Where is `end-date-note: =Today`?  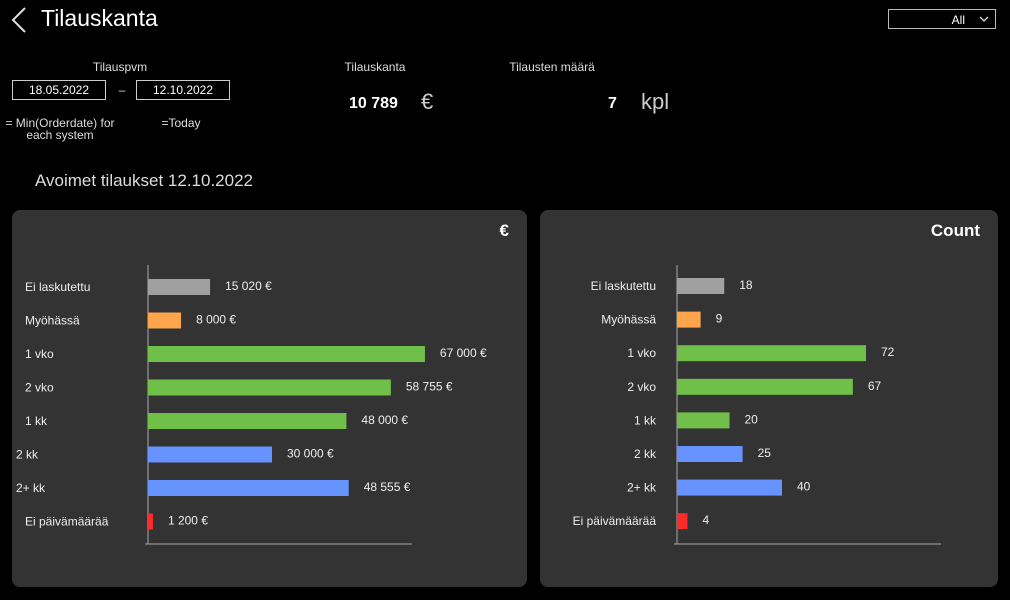
end-date-note: =Today is located at coordinates (181, 123).